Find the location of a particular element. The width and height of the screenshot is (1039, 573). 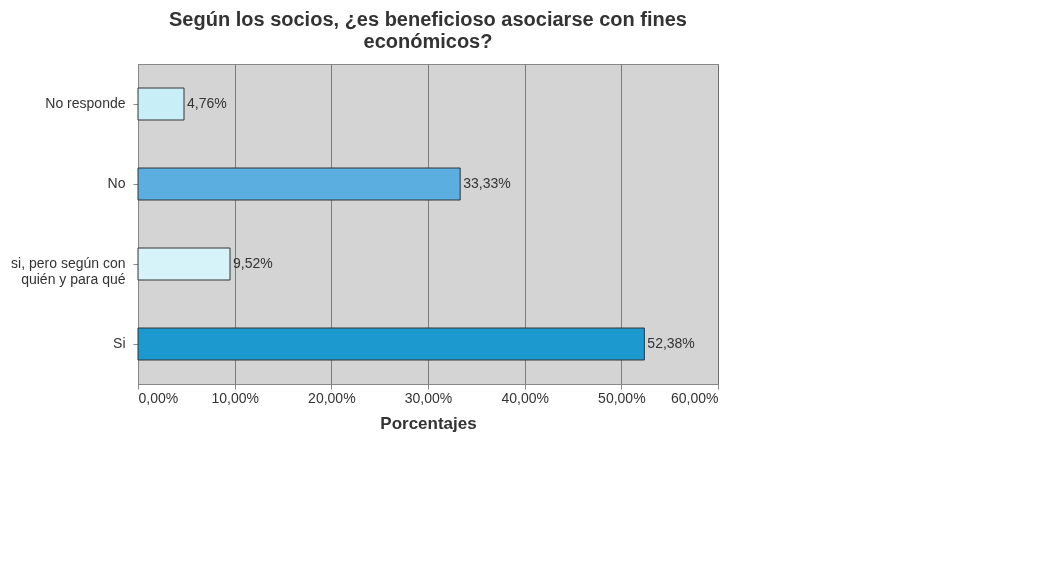

data-label: 33,33% is located at coordinates (487, 183).